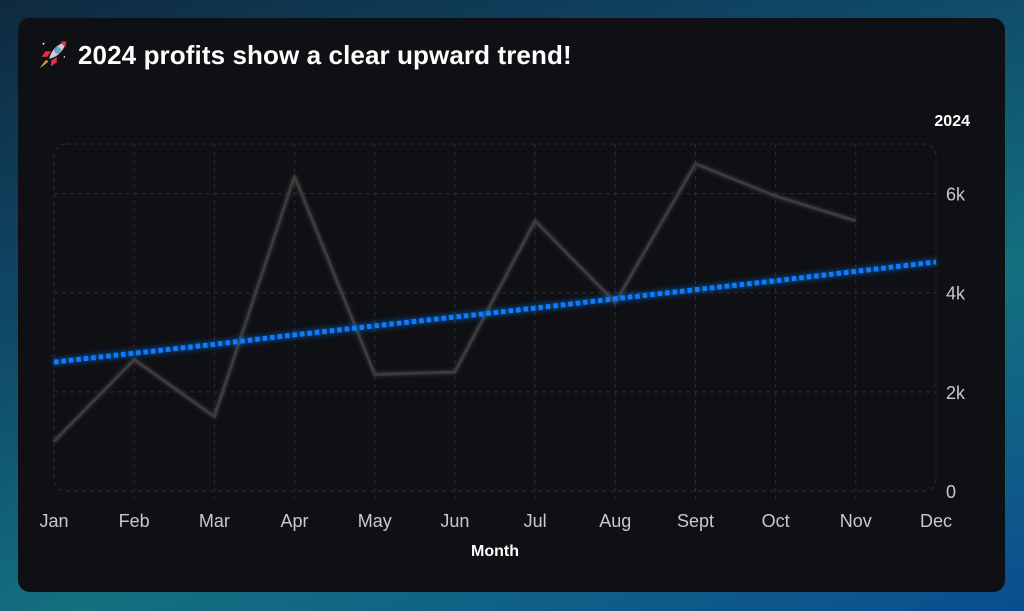 Image resolution: width=1024 pixels, height=611 pixels. What do you see at coordinates (615, 521) in the screenshot?
I see `x-tick-label: Aug` at bounding box center [615, 521].